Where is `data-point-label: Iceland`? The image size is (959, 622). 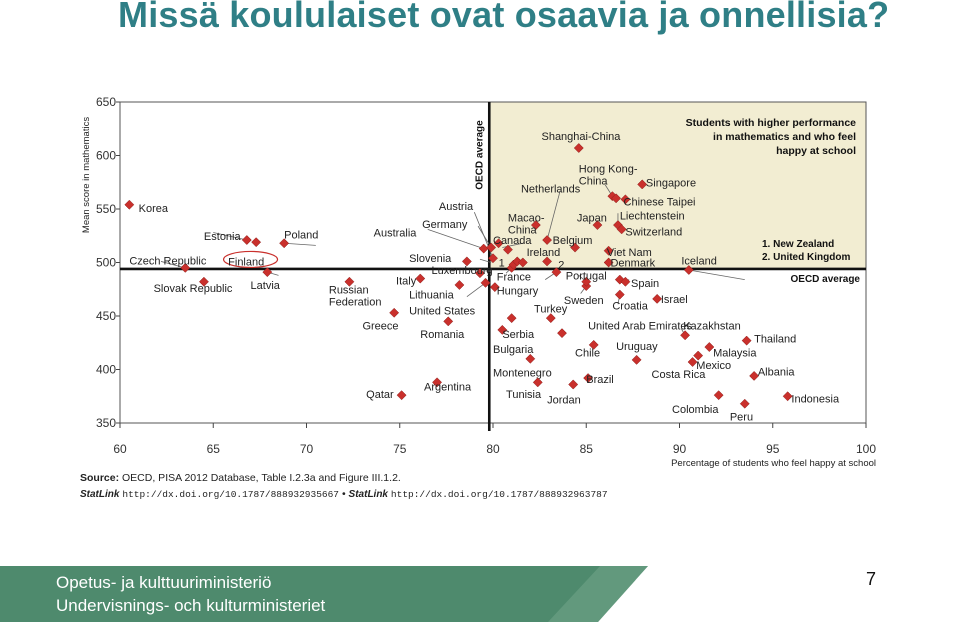 data-point-label: Iceland is located at coordinates (698, 261).